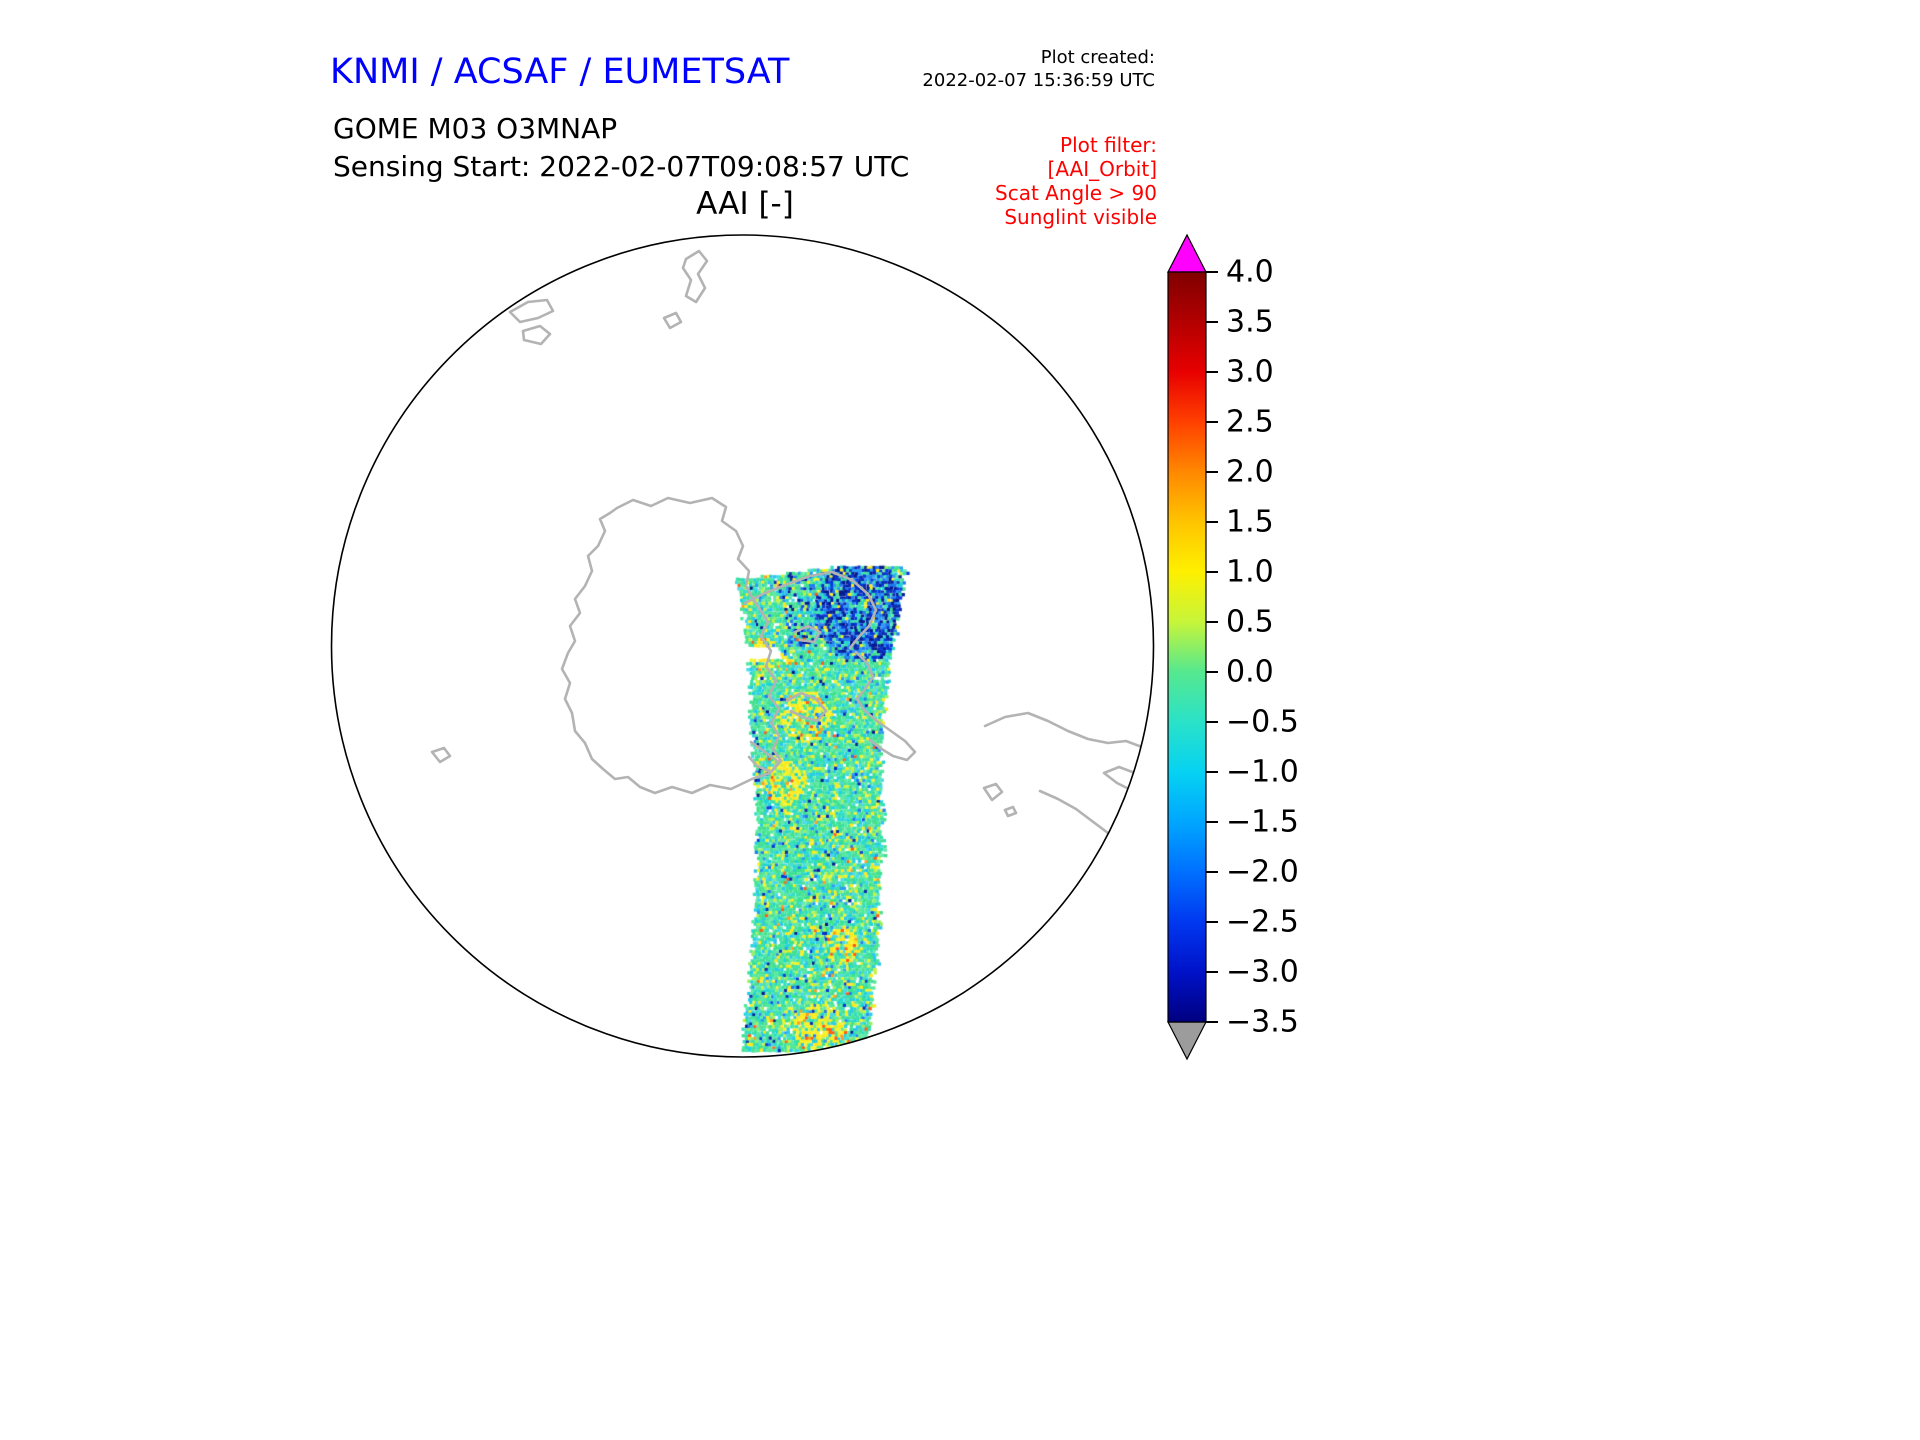  Describe the element at coordinates (1250, 522) in the screenshot. I see `svg-text: 1.5` at that location.